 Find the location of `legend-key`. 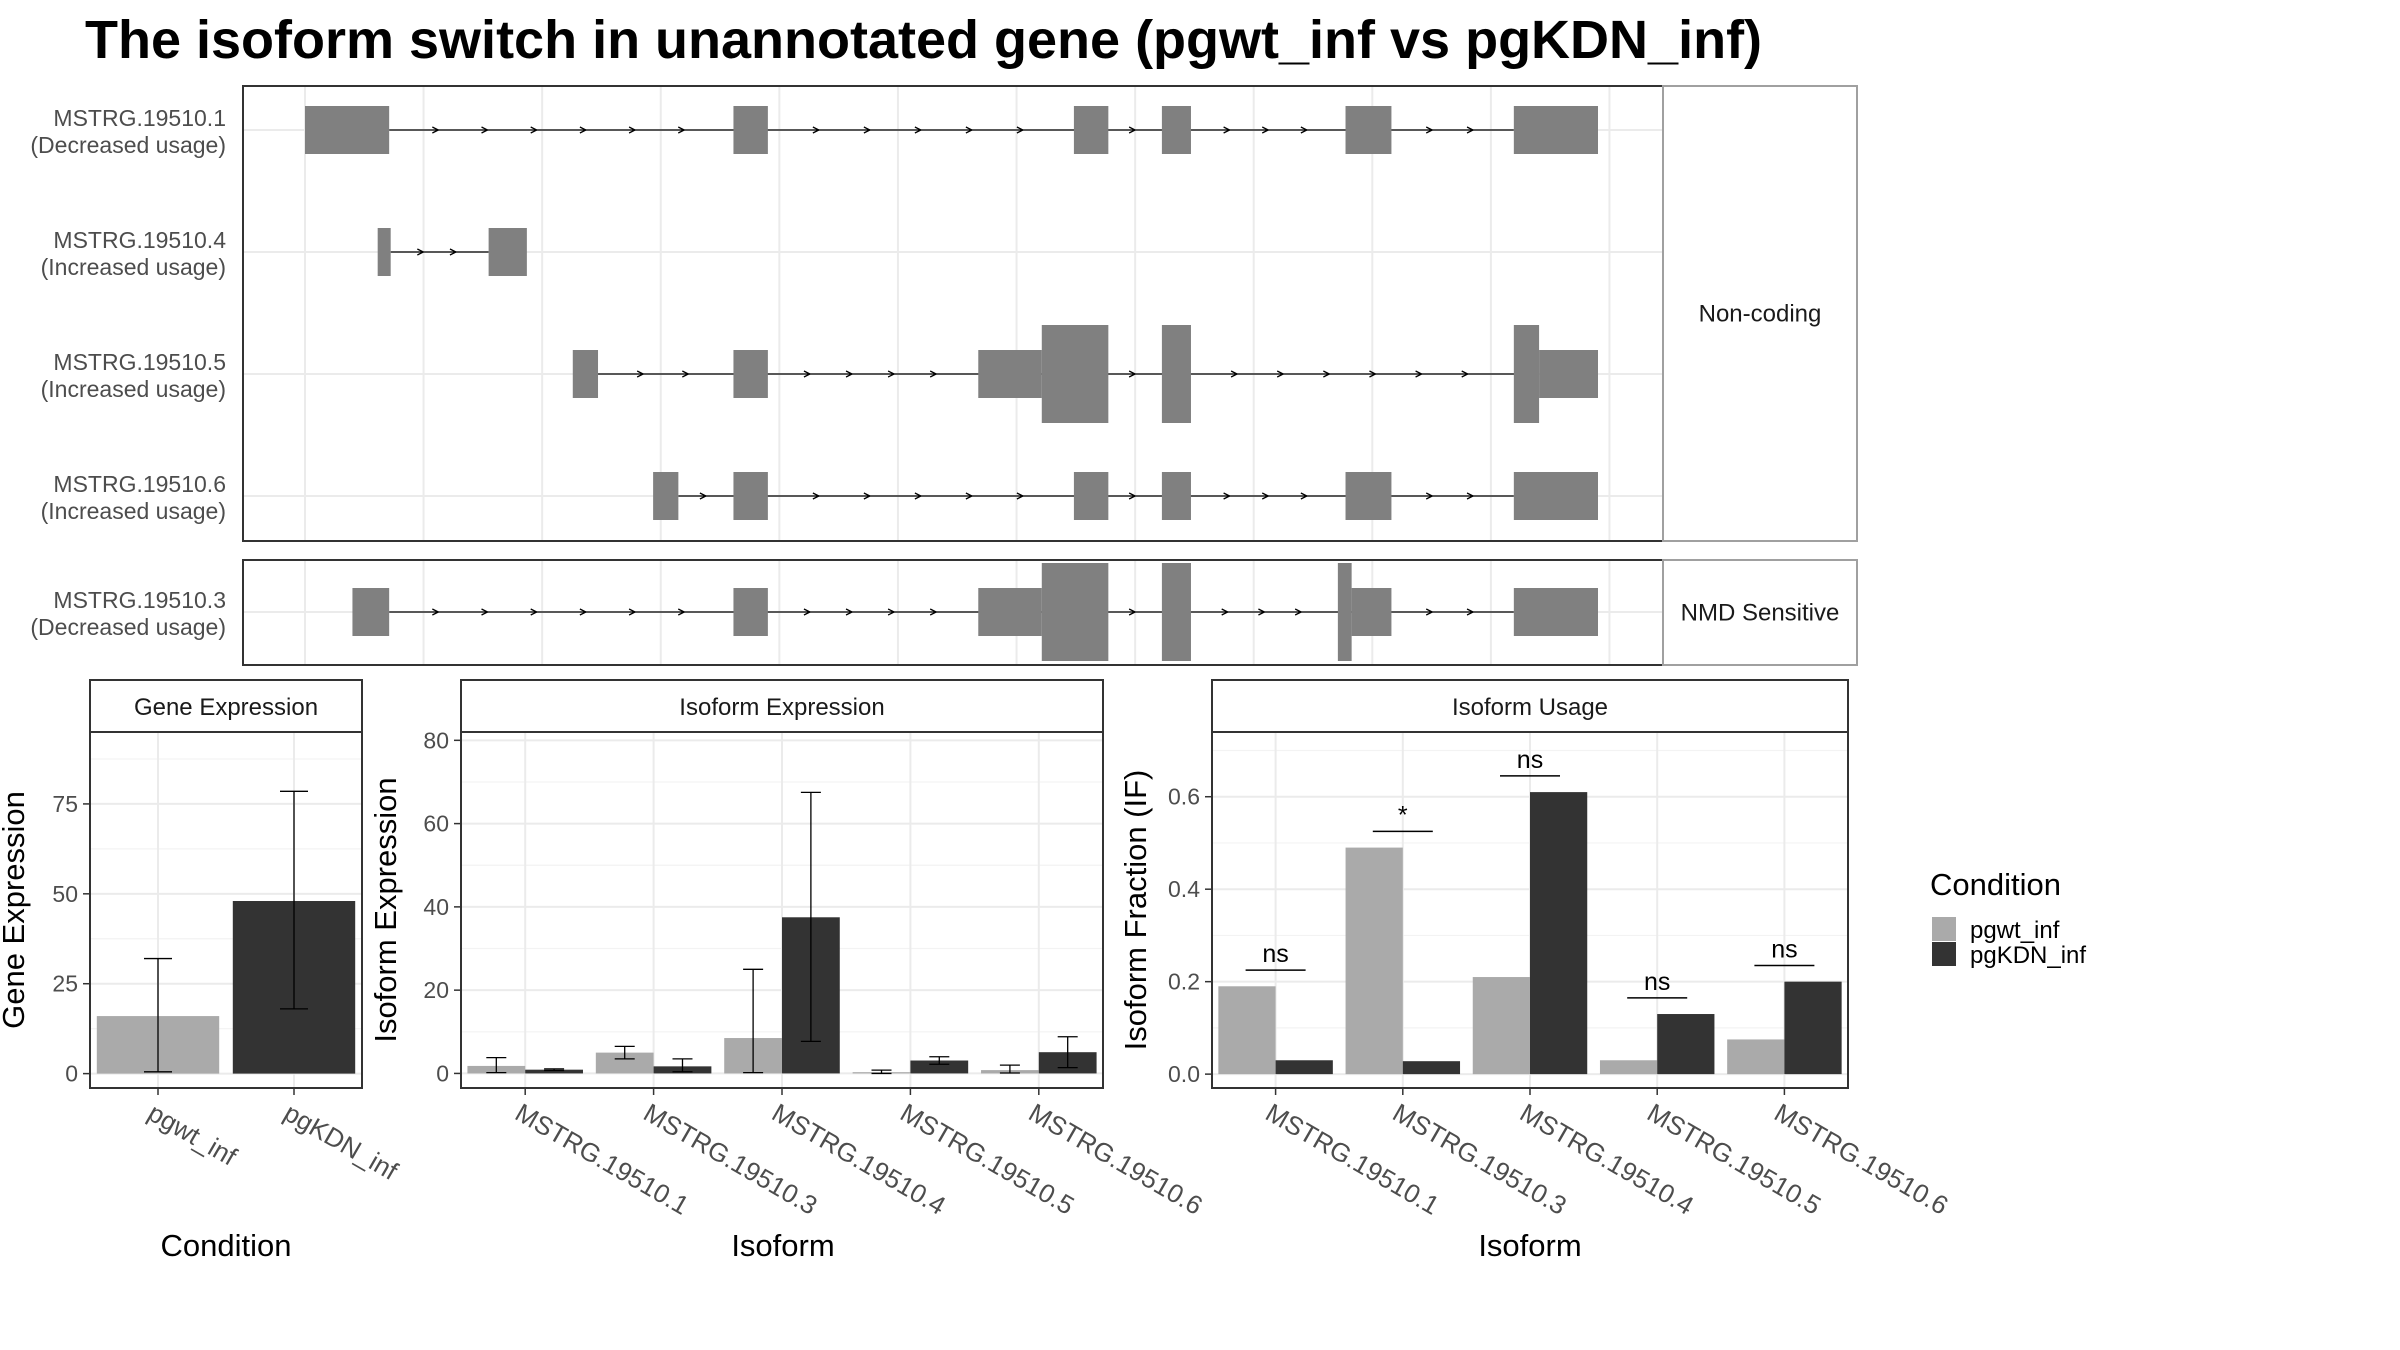

legend-key is located at coordinates (1944, 954).